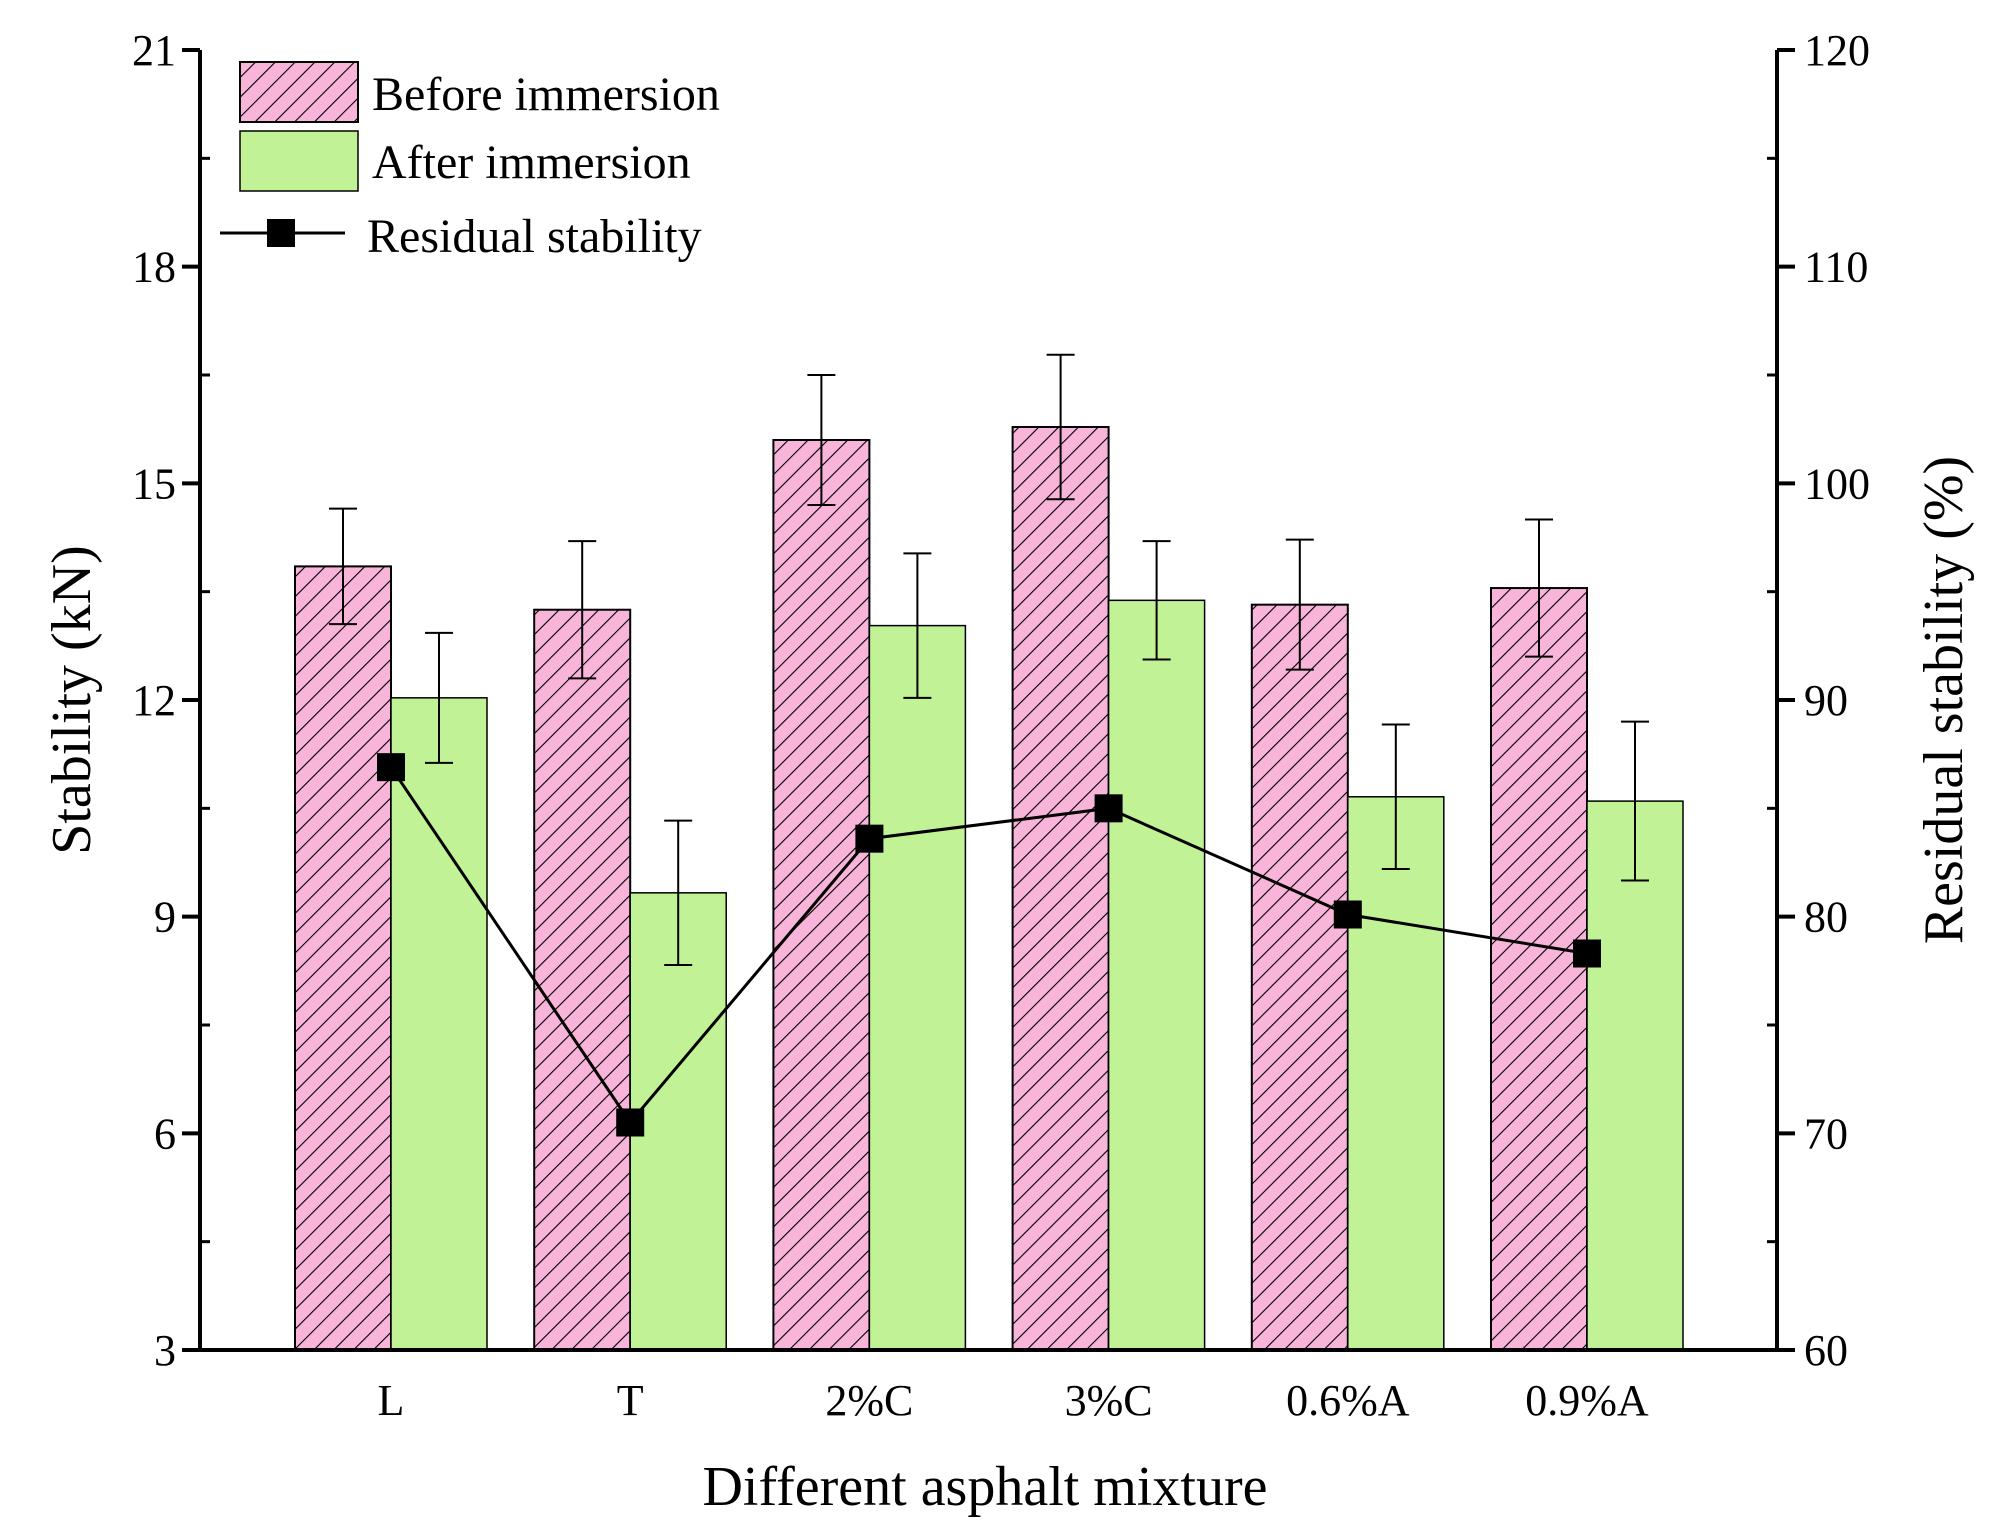 This screenshot has width=1992, height=1539. What do you see at coordinates (1837, 50) in the screenshot?
I see `y2-tick-label-6: 120` at bounding box center [1837, 50].